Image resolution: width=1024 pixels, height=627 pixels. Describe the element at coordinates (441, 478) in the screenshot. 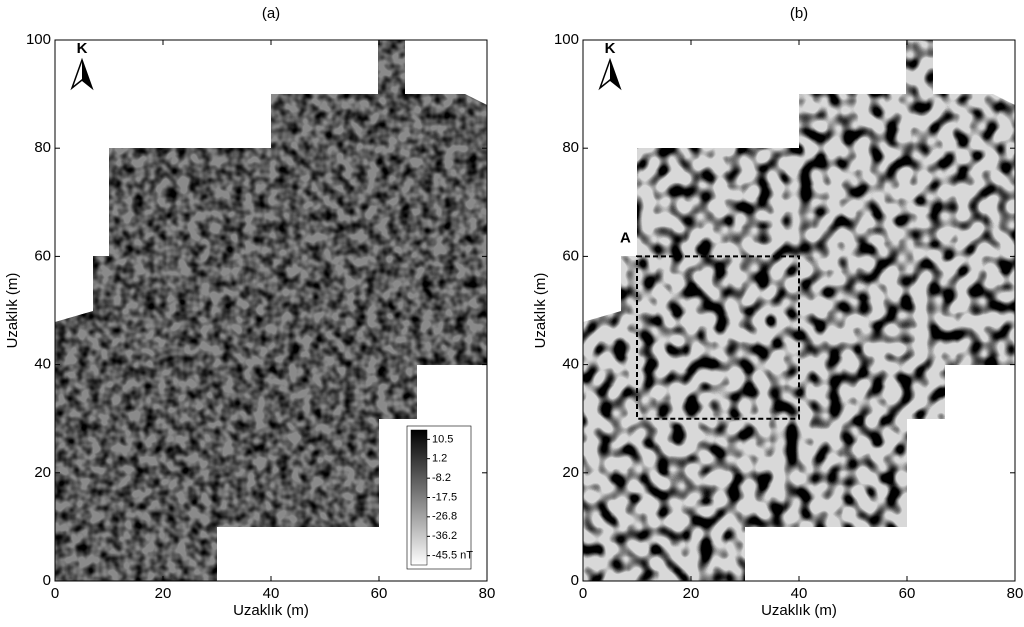

I see `colorbar-label: -8.2` at that location.